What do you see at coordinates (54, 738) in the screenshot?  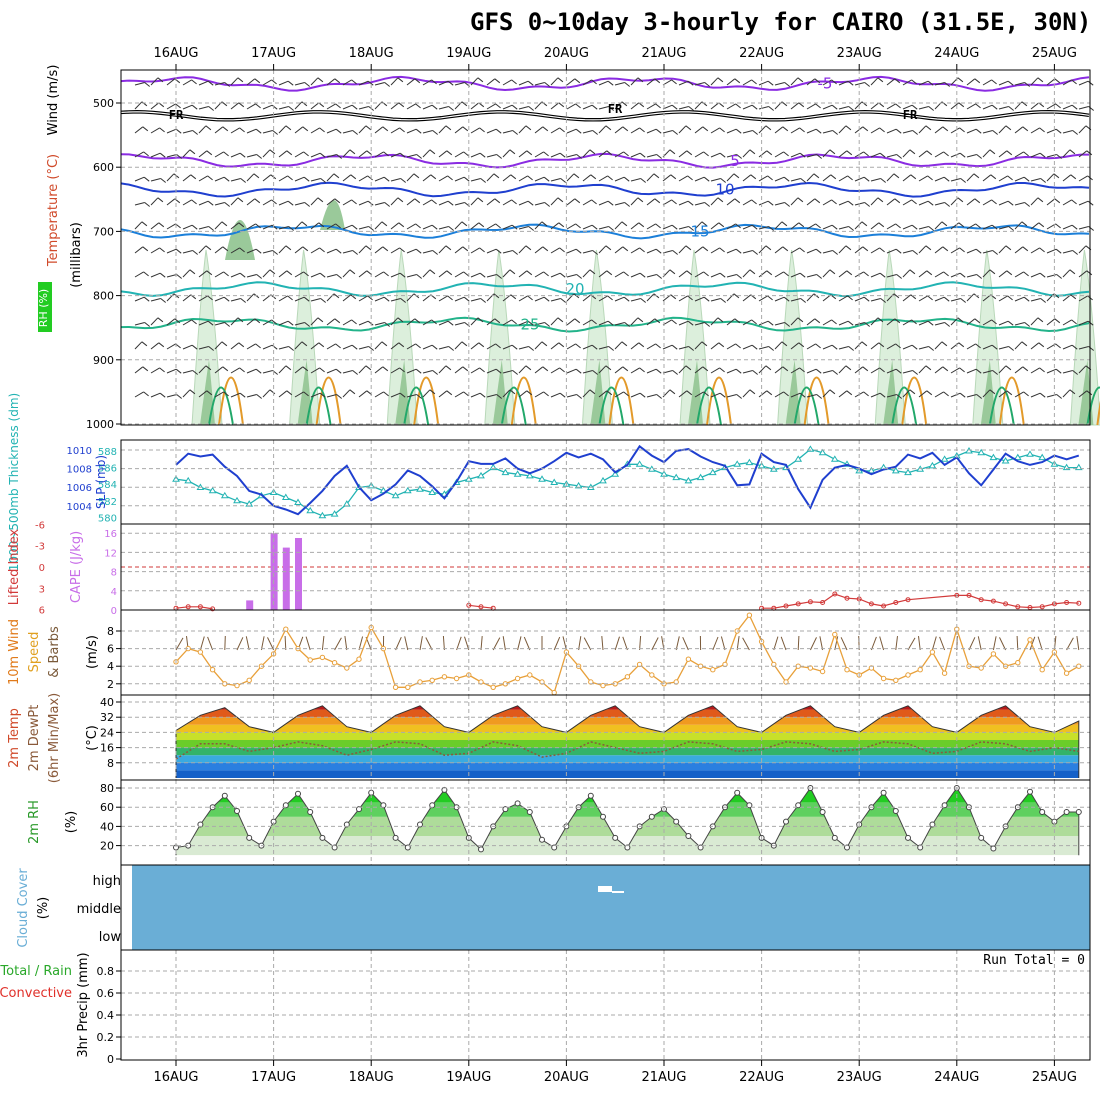 I see `temp-ylabel-c: (6hr Min/Max)` at bounding box center [54, 738].